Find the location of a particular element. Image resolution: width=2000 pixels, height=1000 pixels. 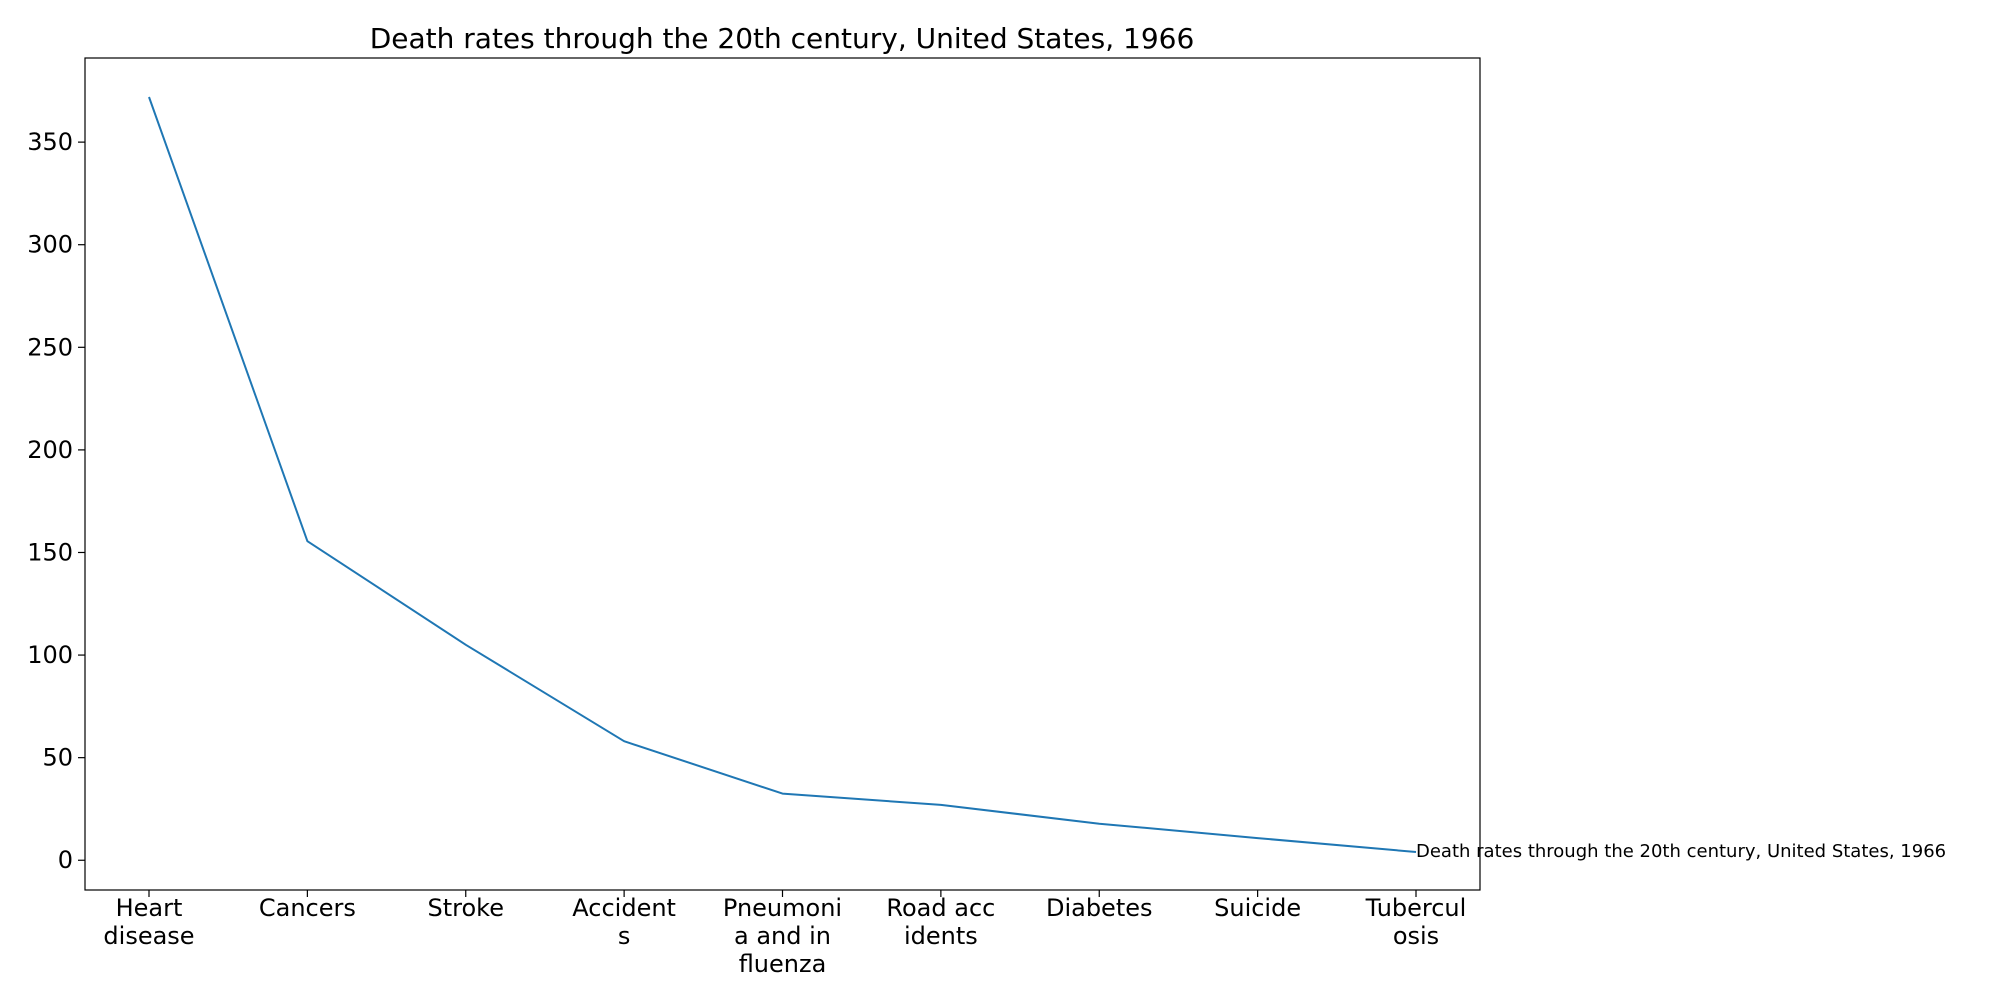

x-tick-label-line: fluenza is located at coordinates (783, 964).